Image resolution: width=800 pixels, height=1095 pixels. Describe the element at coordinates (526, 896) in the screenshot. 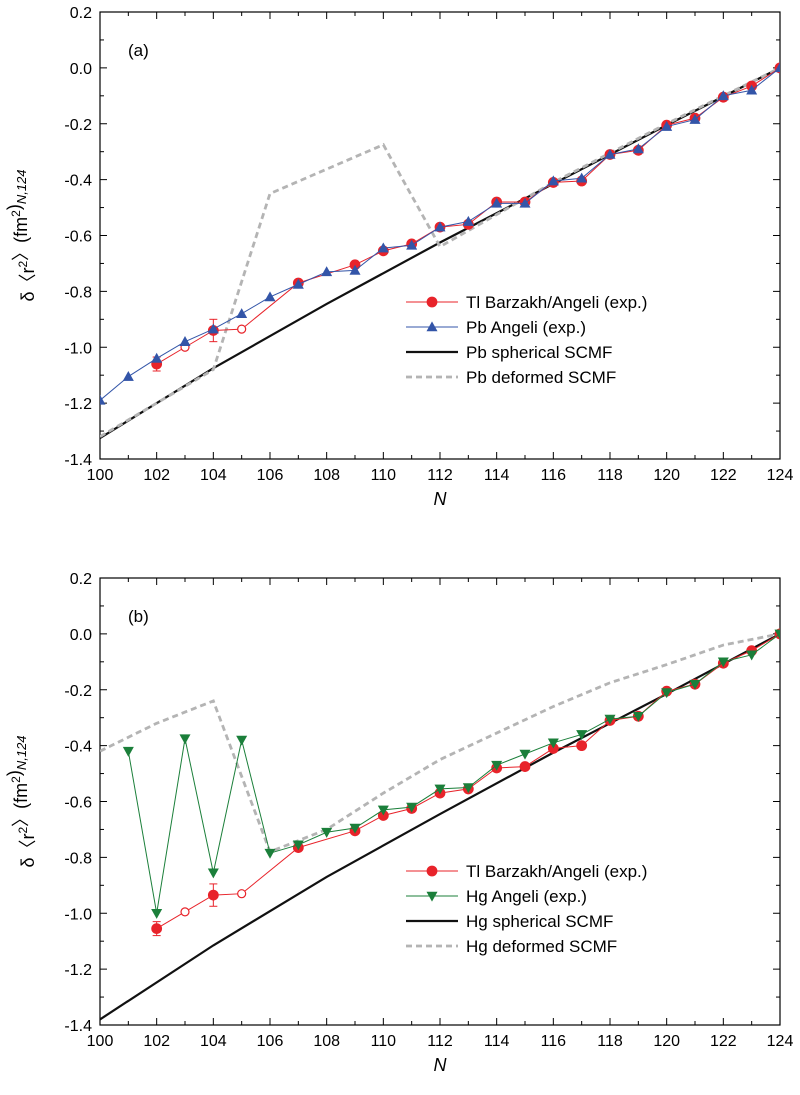

I see `legend-label: Hg Angeli (exp.)` at that location.